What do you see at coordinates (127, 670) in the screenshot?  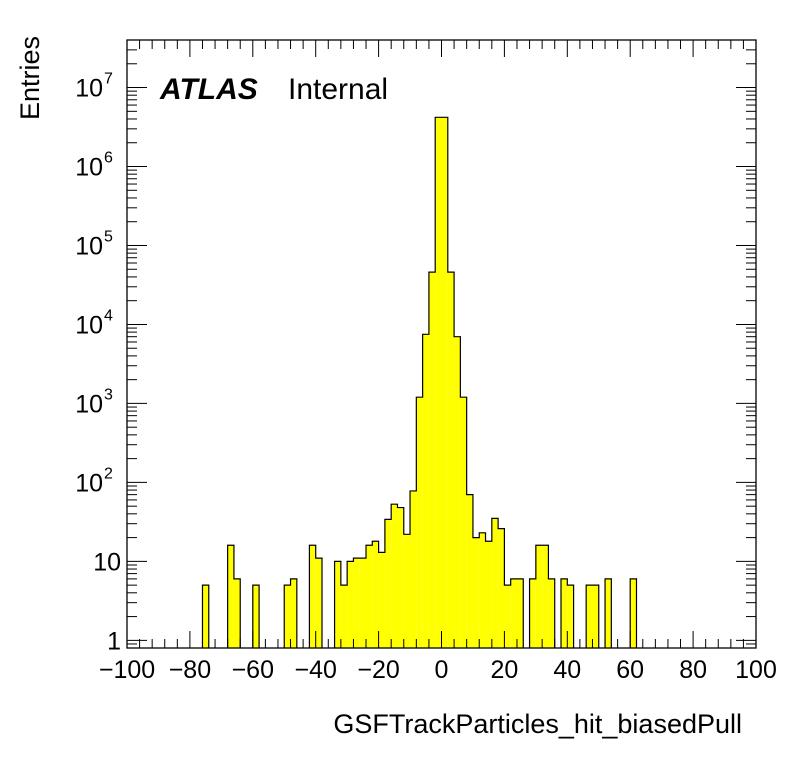 I see `x-tick-label: −100` at bounding box center [127, 670].